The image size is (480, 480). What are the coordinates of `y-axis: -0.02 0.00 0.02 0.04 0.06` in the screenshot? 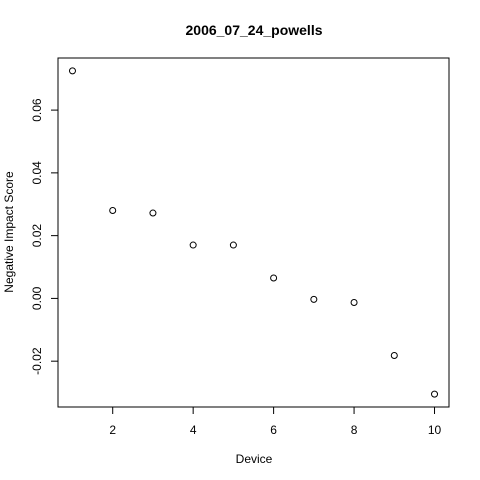 It's located at (44, 236).